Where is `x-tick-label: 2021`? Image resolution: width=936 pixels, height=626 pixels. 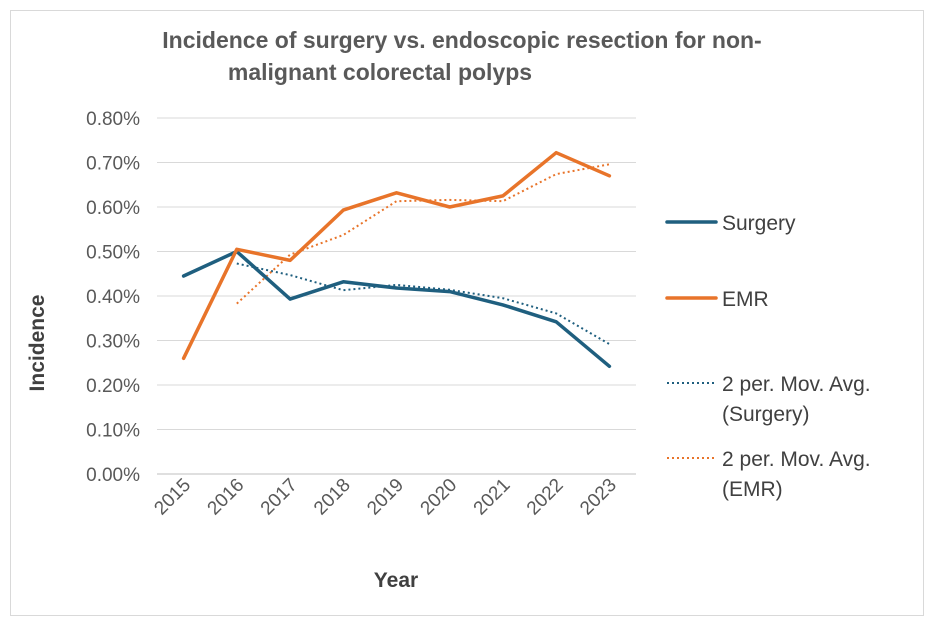
x-tick-label: 2021 is located at coordinates (492, 497).